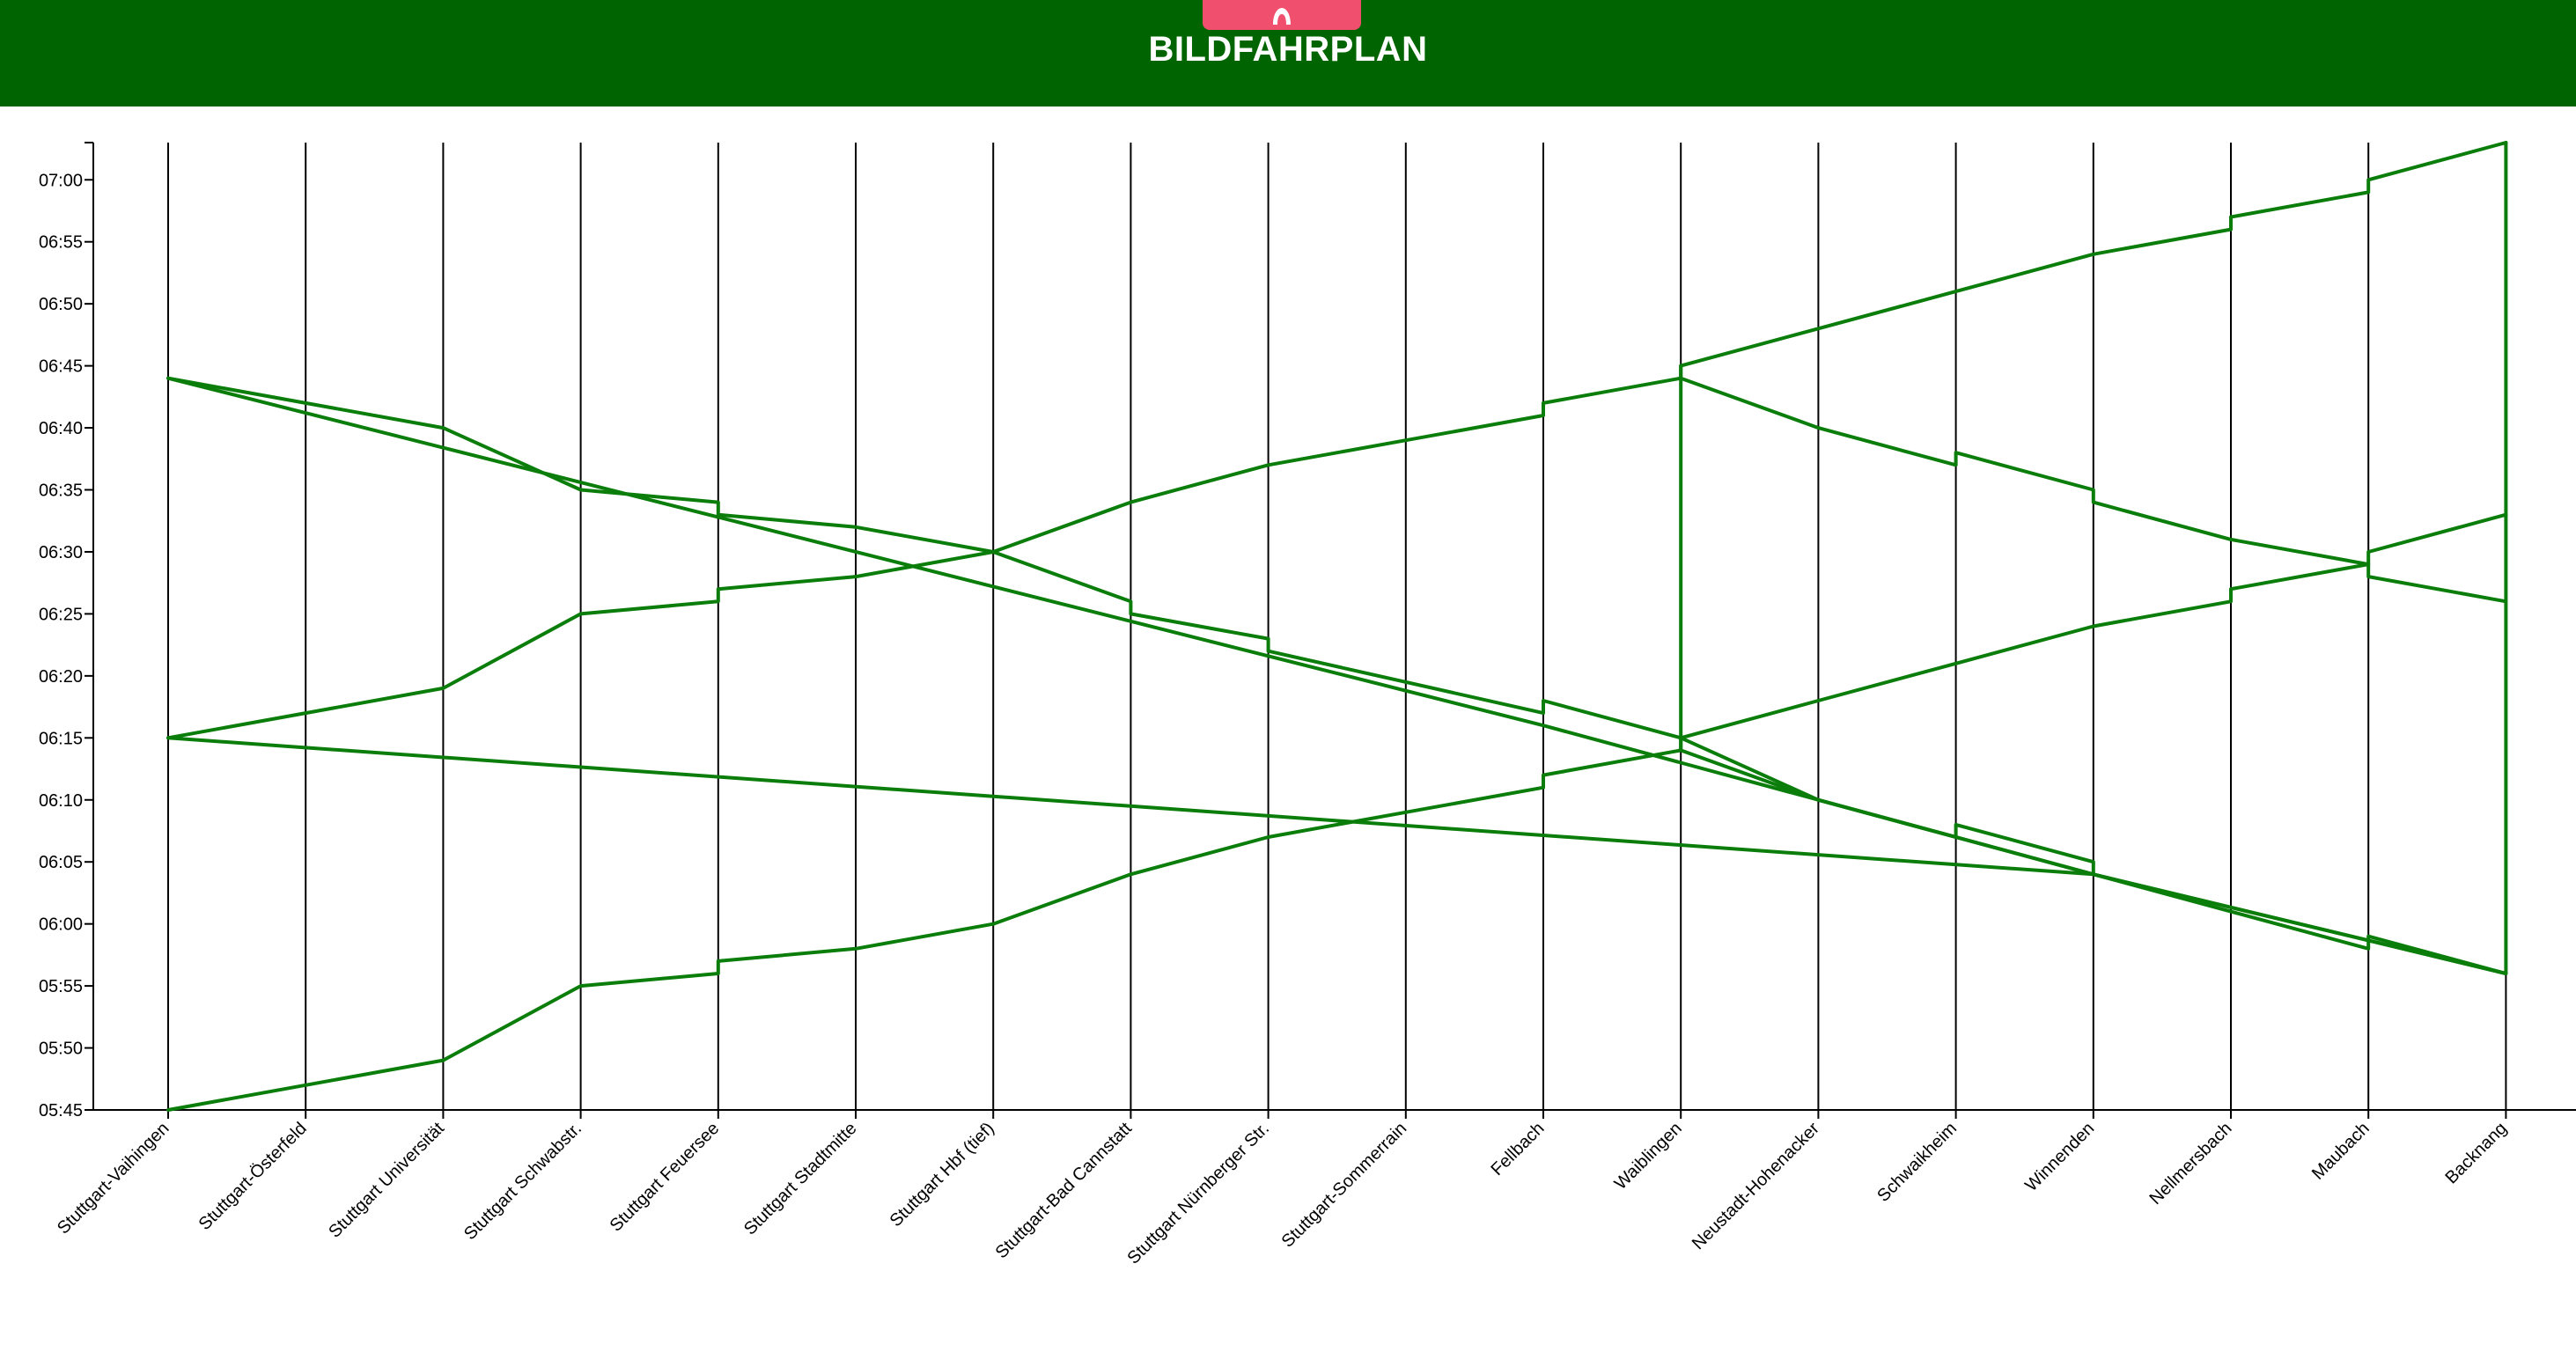 The width and height of the screenshot is (2576, 1352). Describe the element at coordinates (253, 1177) in the screenshot. I see `x-tick-label: Stuttgart-Österfeld` at that location.